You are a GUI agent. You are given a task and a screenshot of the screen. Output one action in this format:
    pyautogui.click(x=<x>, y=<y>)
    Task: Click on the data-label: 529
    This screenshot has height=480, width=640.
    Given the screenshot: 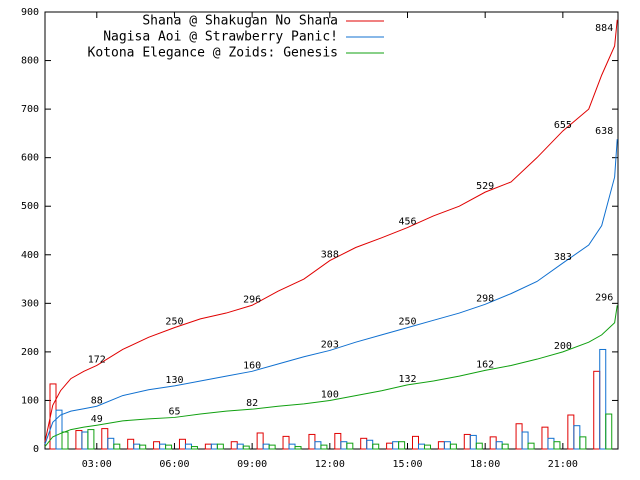 What is the action you would take?
    pyautogui.click(x=485, y=186)
    